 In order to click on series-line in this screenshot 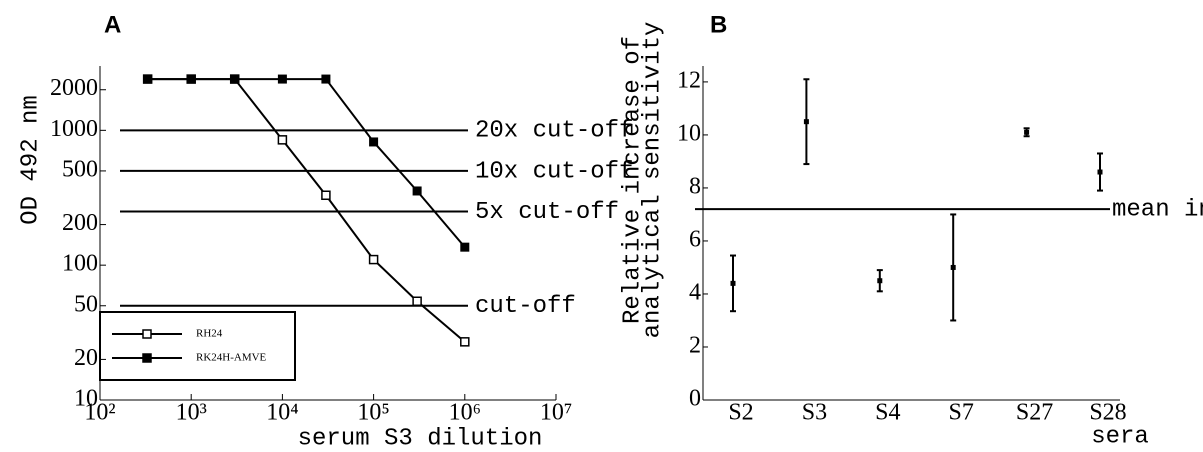, I will do `click(306, 163)`.